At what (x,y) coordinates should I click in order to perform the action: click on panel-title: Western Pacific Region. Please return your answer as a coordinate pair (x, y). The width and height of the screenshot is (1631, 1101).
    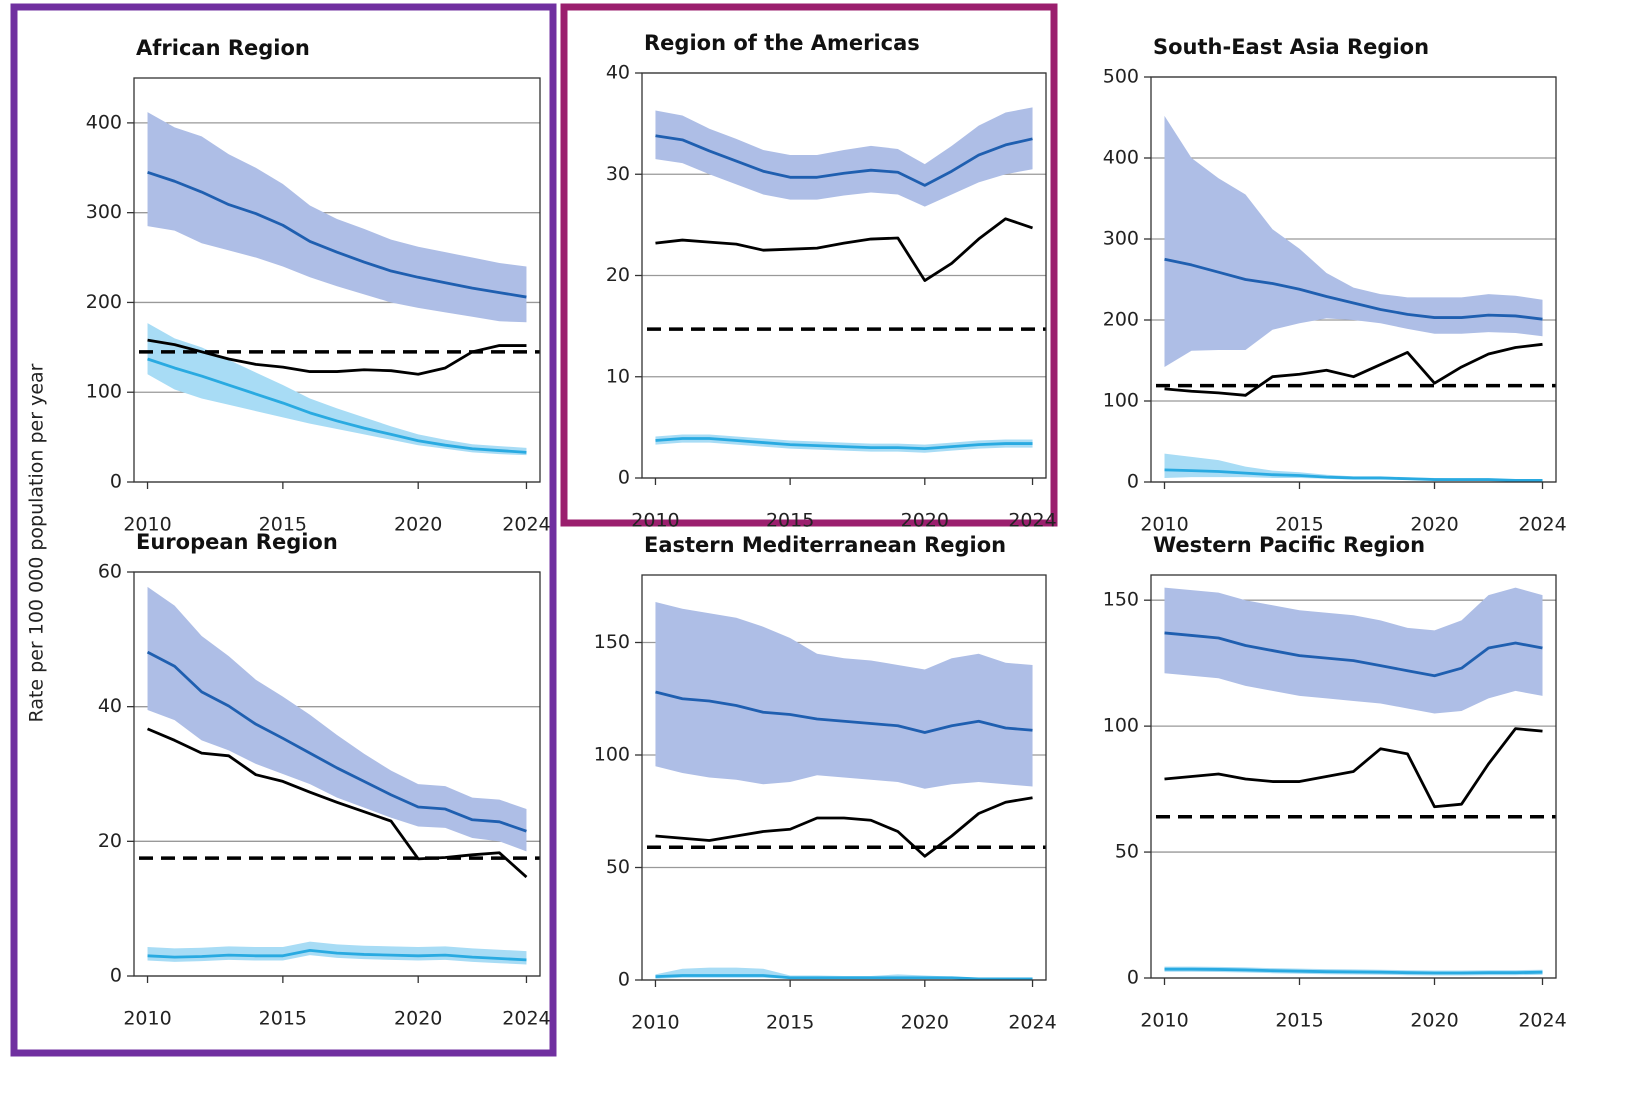
    Looking at the image, I should click on (1289, 545).